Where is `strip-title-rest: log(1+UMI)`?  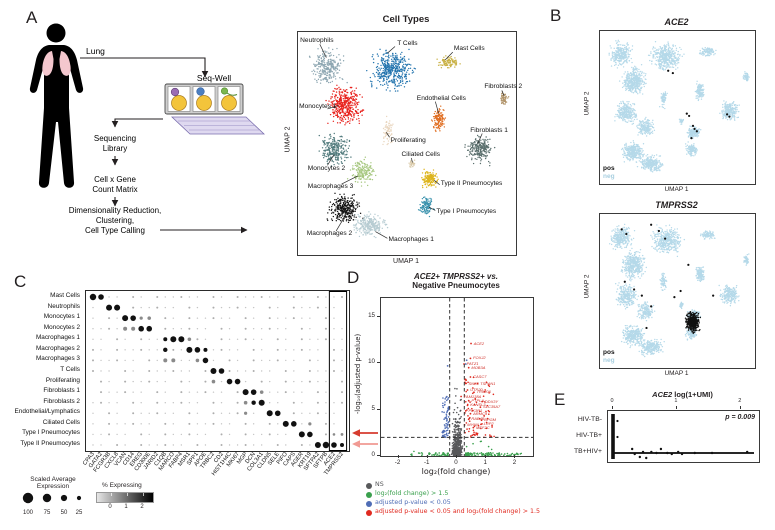 strip-title-rest: log(1+UMI) is located at coordinates (692, 394).